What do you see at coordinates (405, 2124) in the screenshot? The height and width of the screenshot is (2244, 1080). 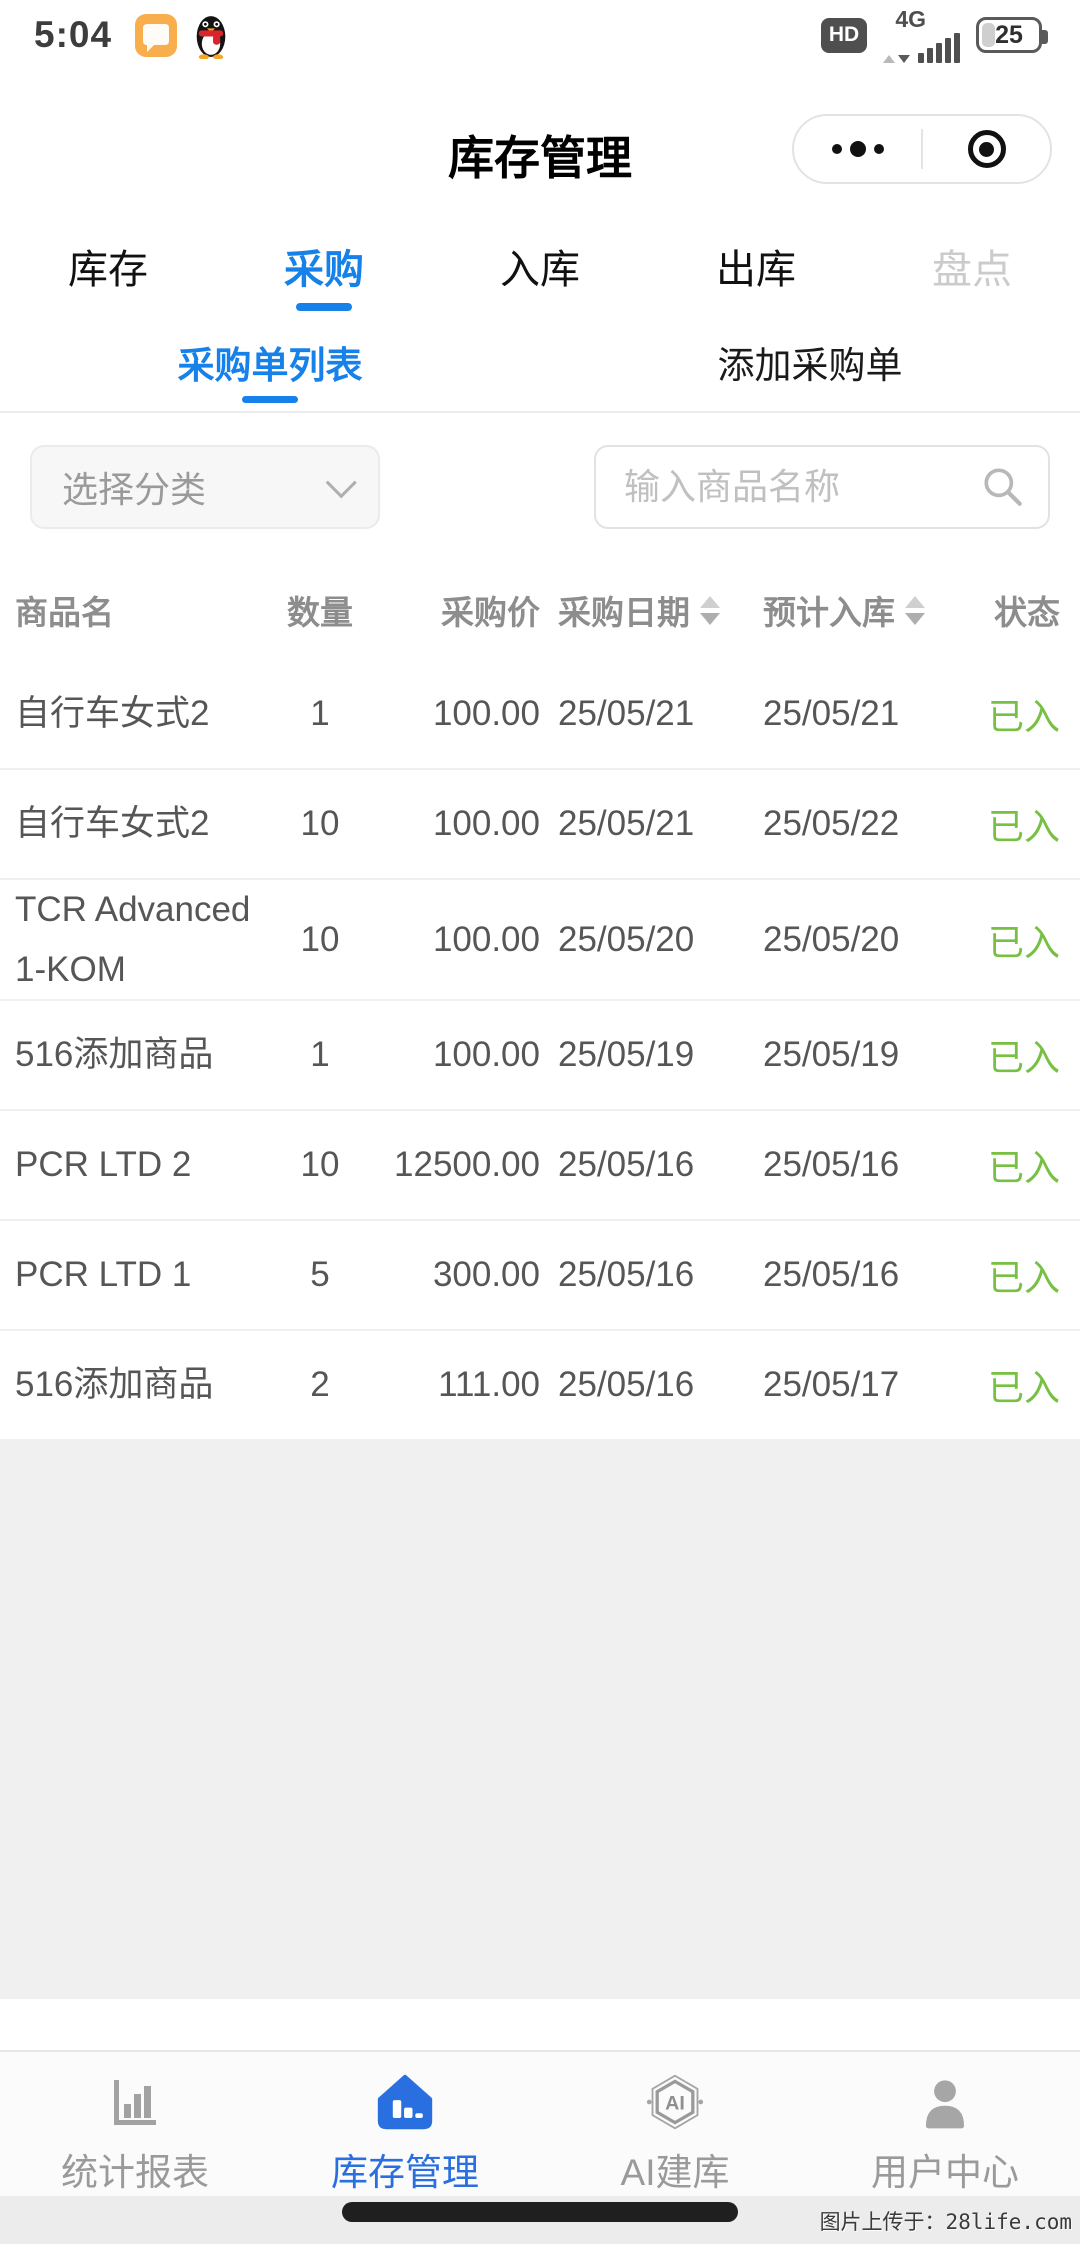 I see `nav-item-inventory: 库存管理` at bounding box center [405, 2124].